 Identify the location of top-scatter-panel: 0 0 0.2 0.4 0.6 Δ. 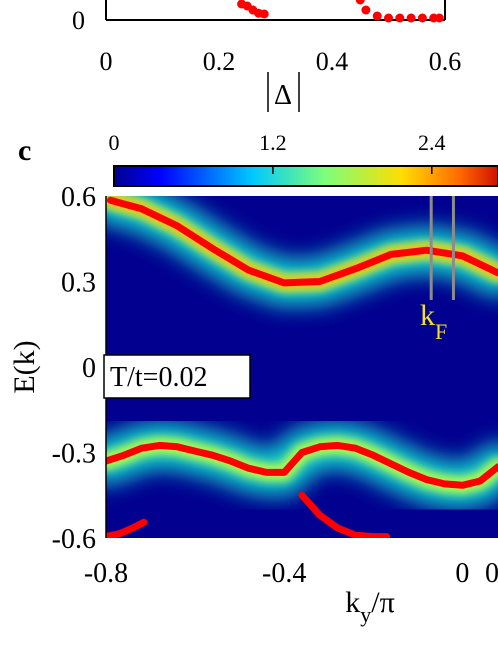
(266, 56).